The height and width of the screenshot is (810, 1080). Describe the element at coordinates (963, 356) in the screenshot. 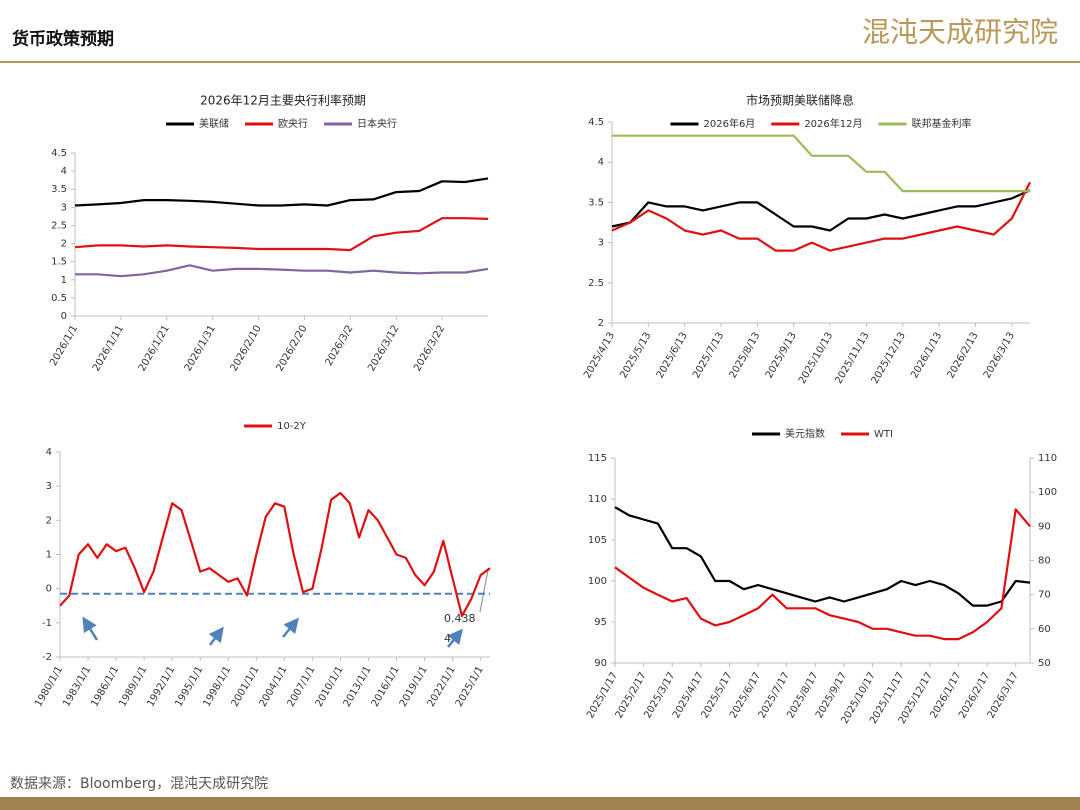

I see `x-tick-label: 2026/2/13` at that location.